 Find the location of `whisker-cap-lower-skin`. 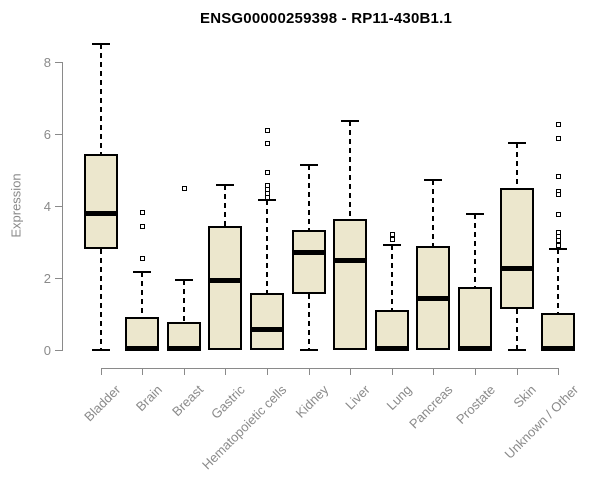

whisker-cap-lower-skin is located at coordinates (516, 350).